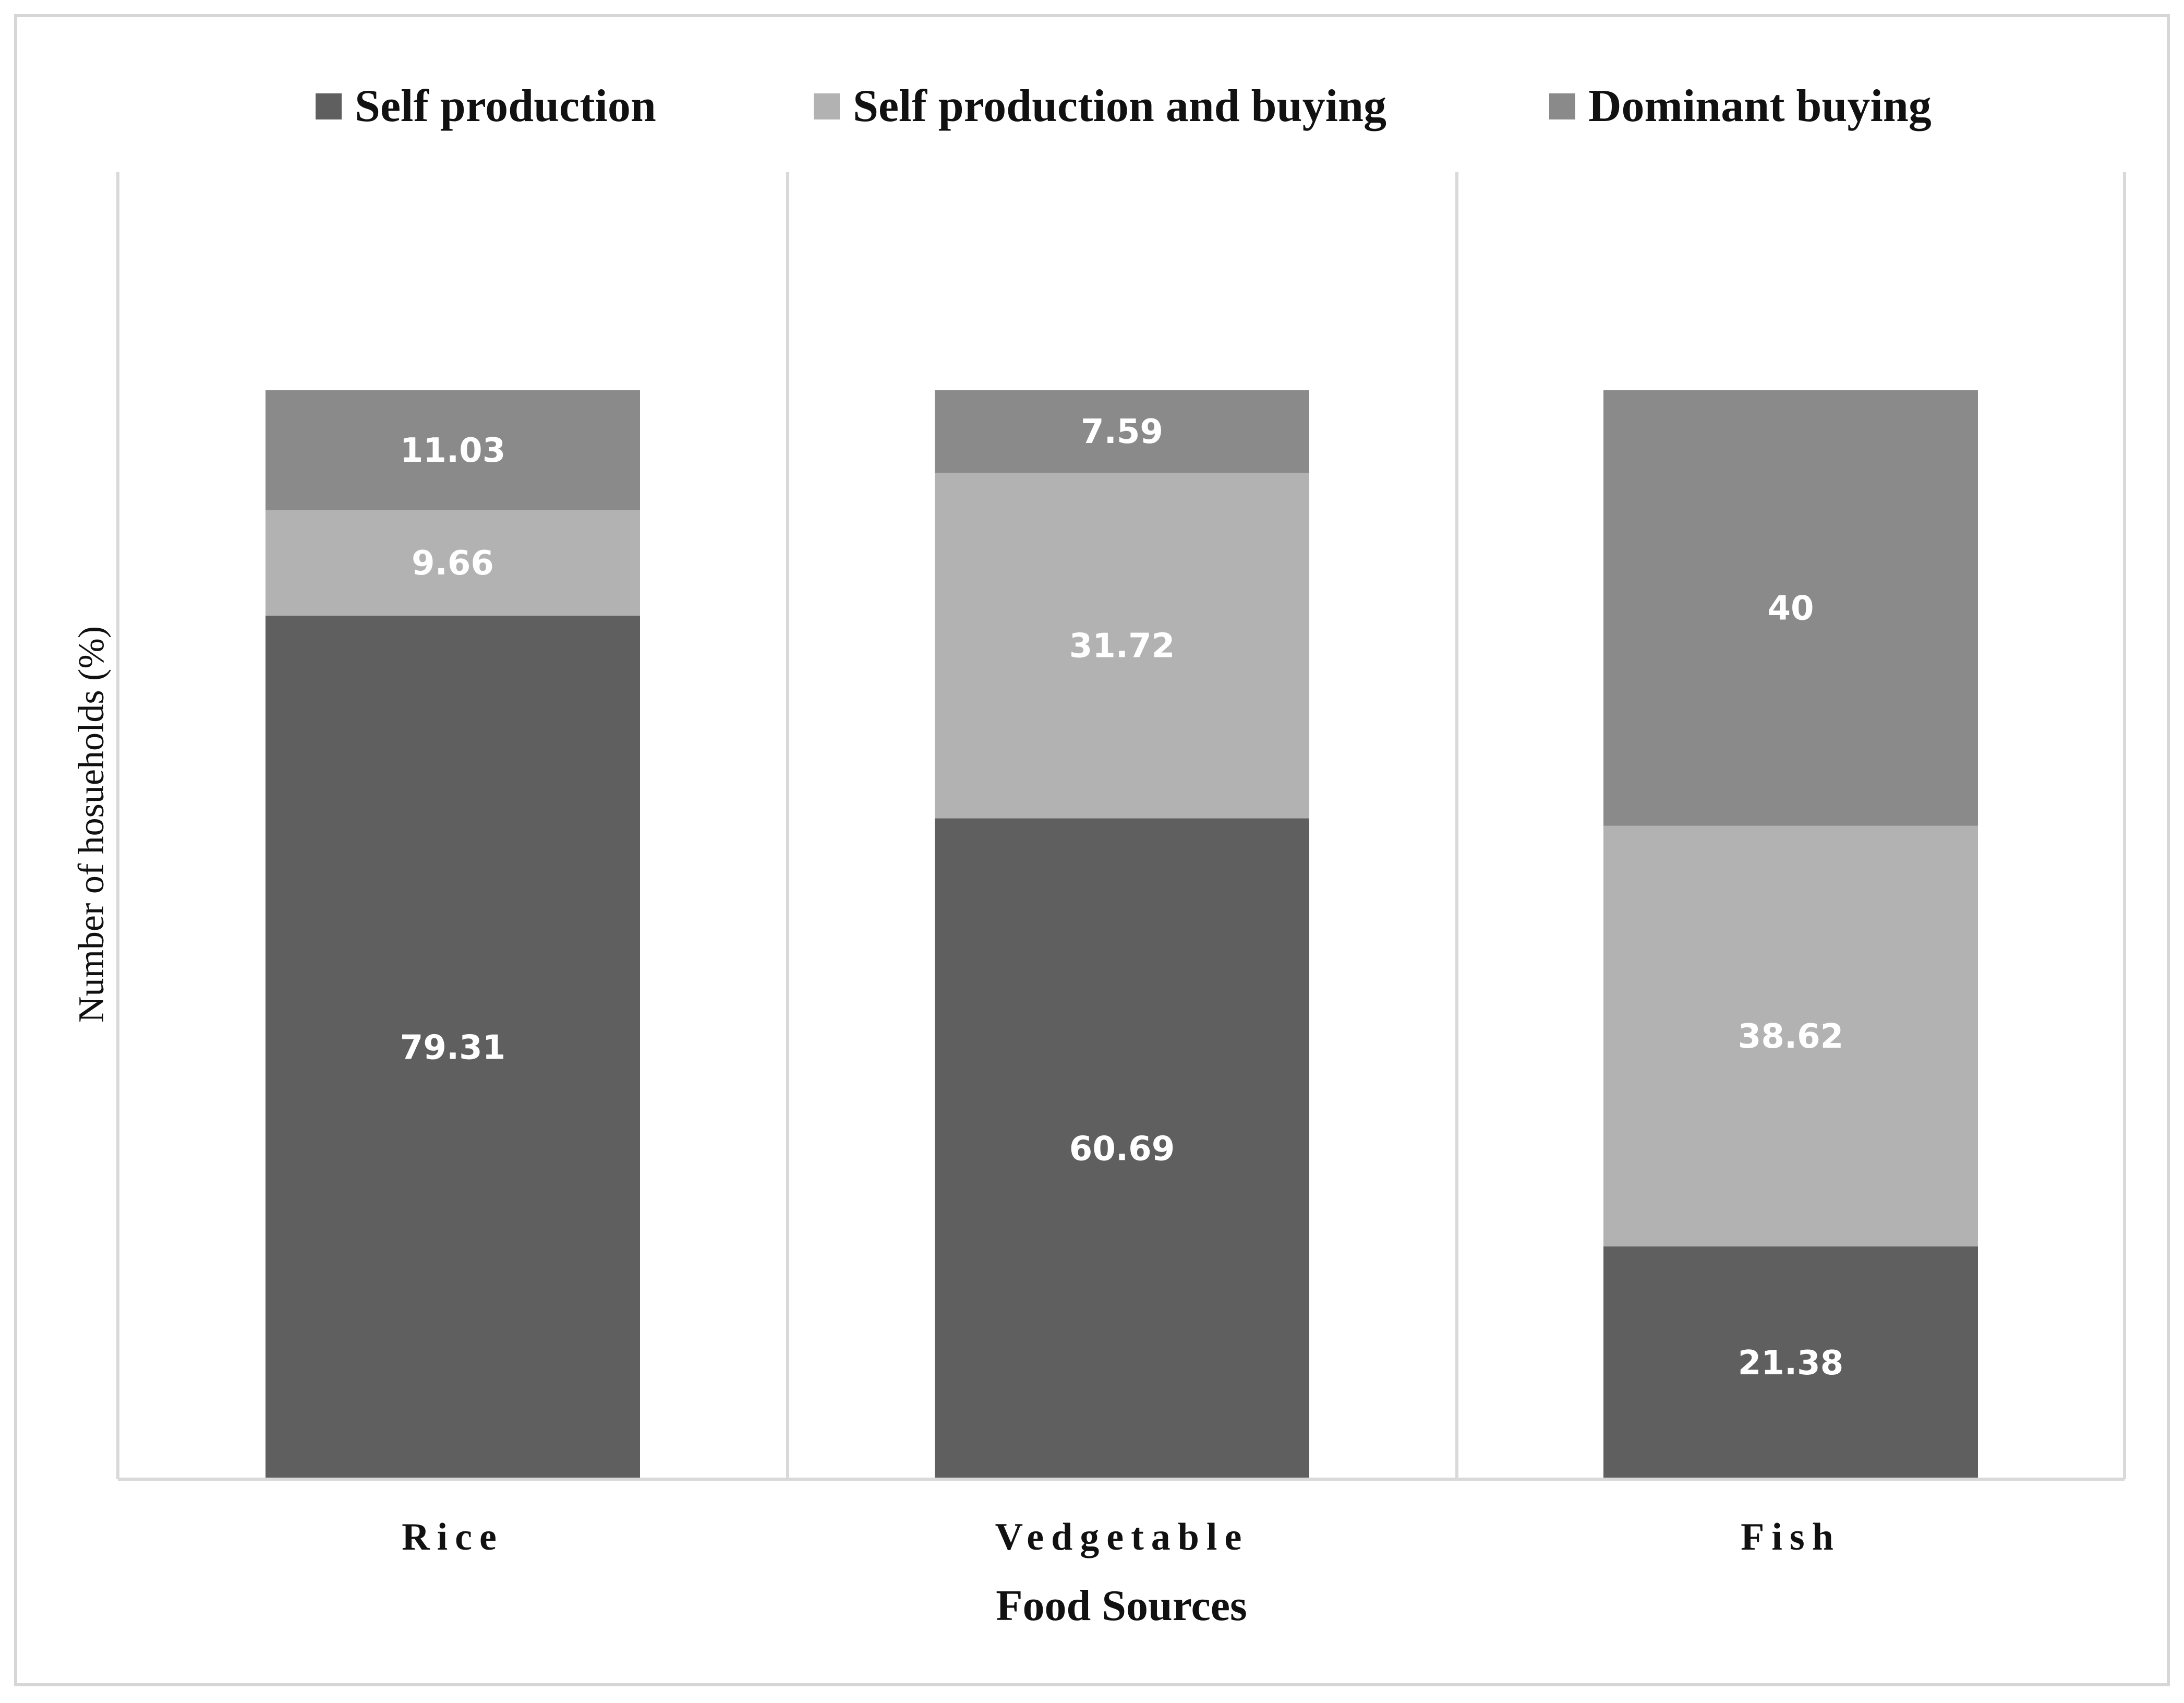  I want to click on data-label-rice-self-production: 79.31, so click(452, 1047).